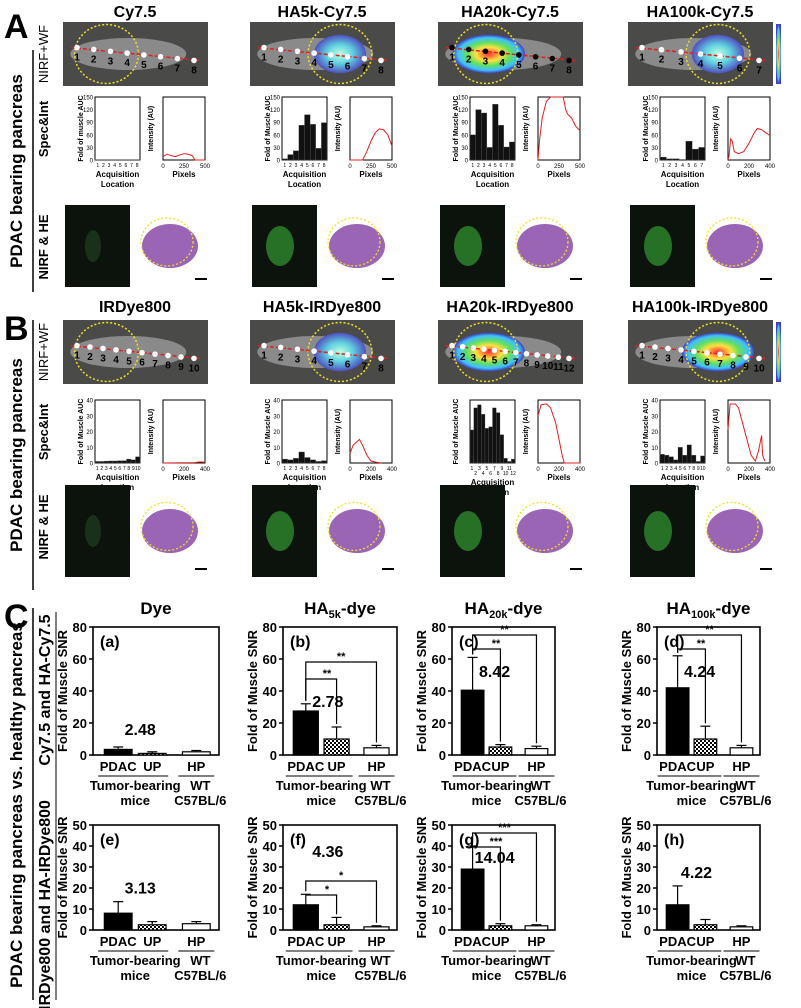 The image size is (801, 1008). What do you see at coordinates (124, 469) in the screenshot?
I see `bar-category-tick: 7` at bounding box center [124, 469].